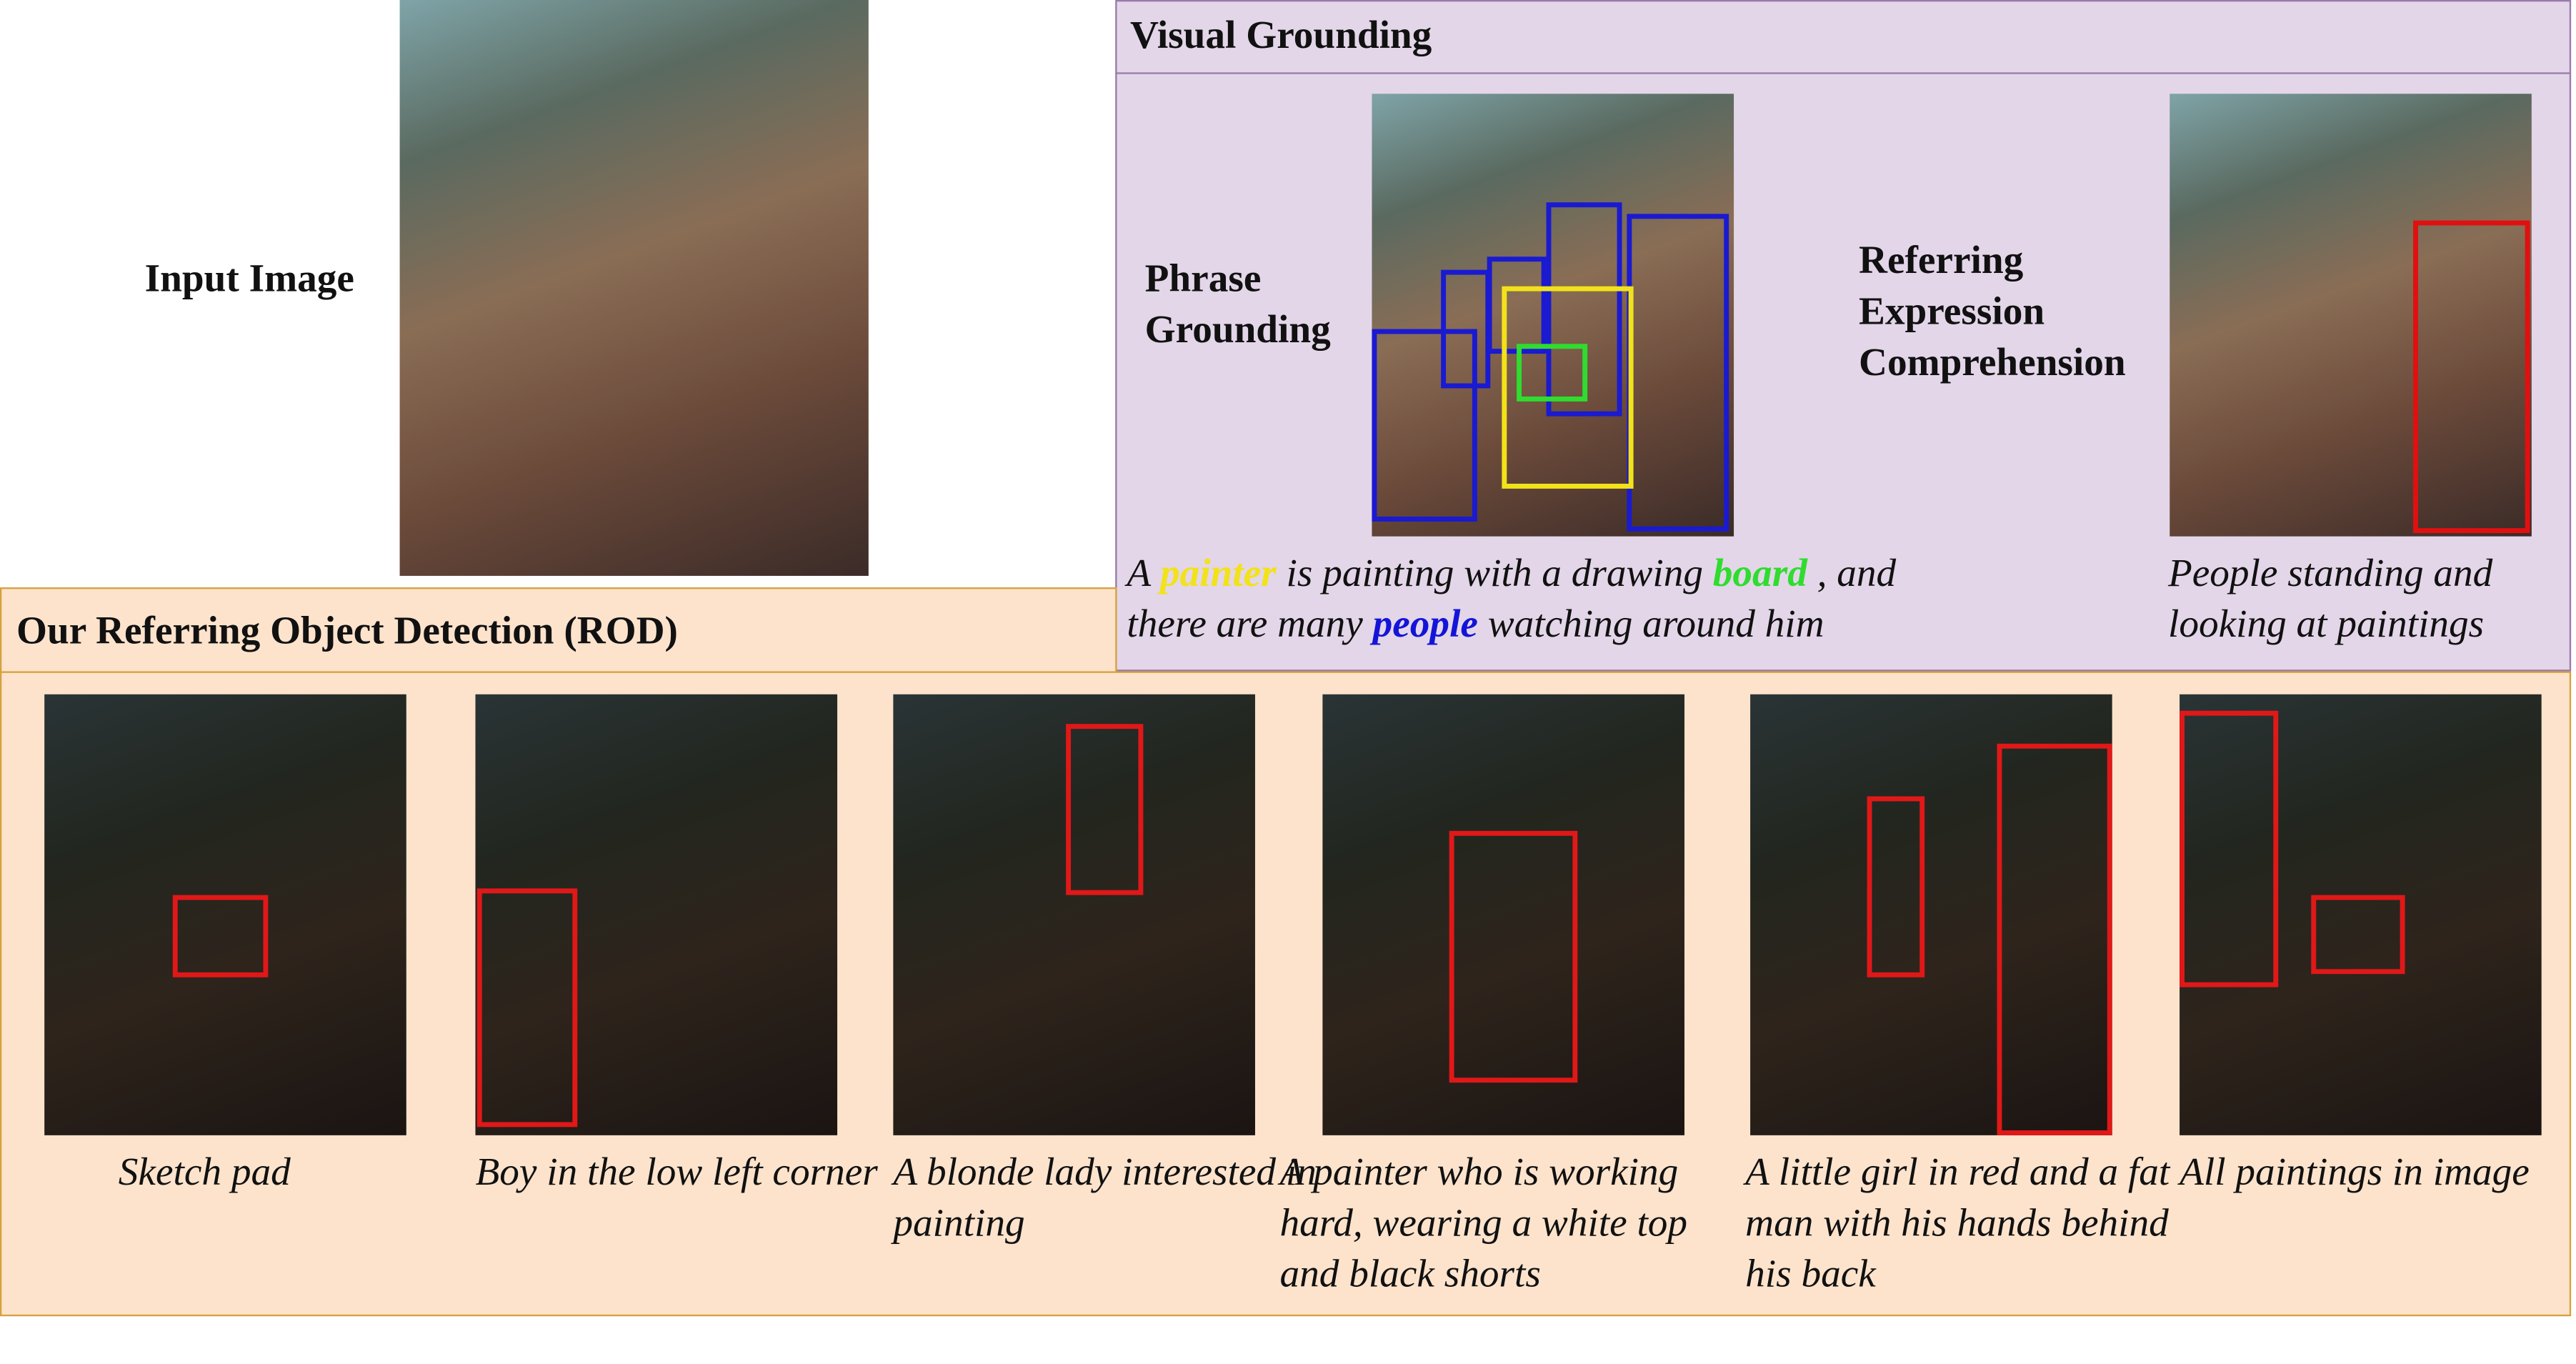 The width and height of the screenshot is (2576, 1364). What do you see at coordinates (676, 1173) in the screenshot?
I see `rod-caption: Boy in the low left corner` at bounding box center [676, 1173].